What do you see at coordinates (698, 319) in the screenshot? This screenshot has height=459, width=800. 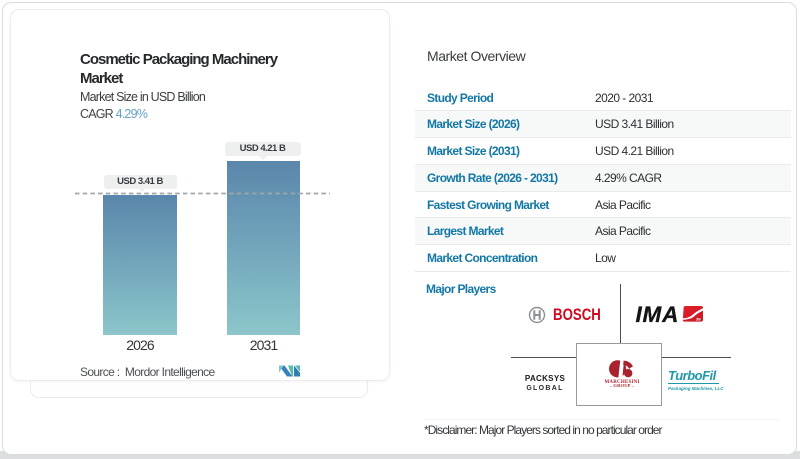 I see `svg-text: 3N` at bounding box center [698, 319].